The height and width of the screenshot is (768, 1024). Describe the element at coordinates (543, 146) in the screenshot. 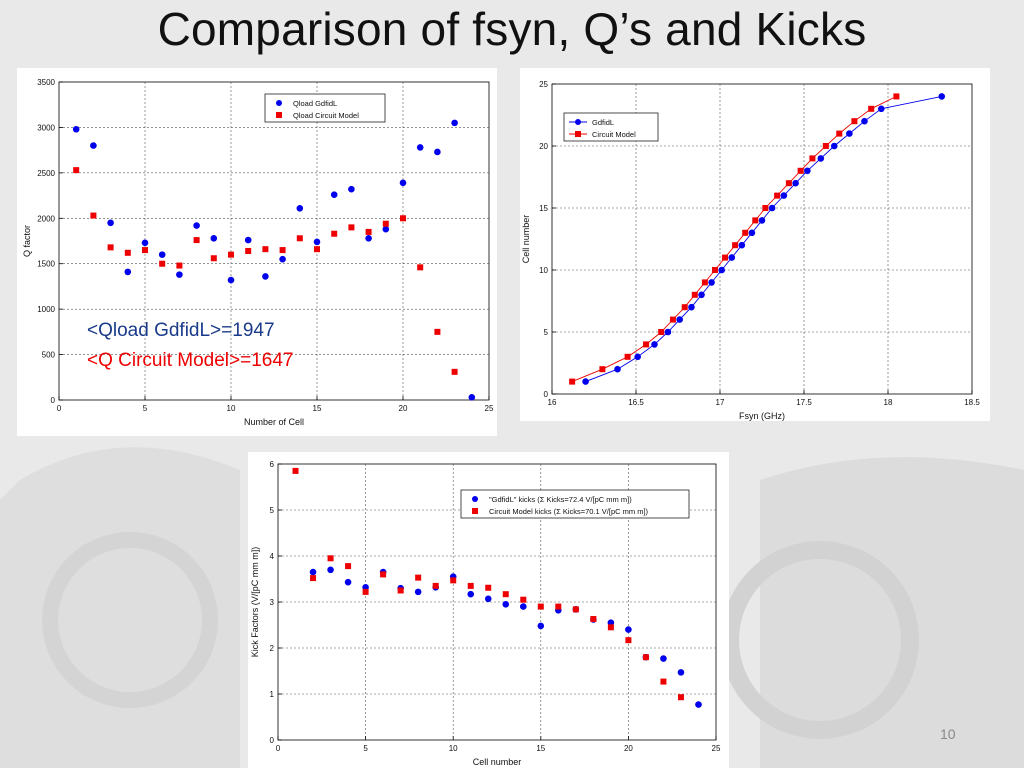

I see `y-tick-label: 20` at that location.